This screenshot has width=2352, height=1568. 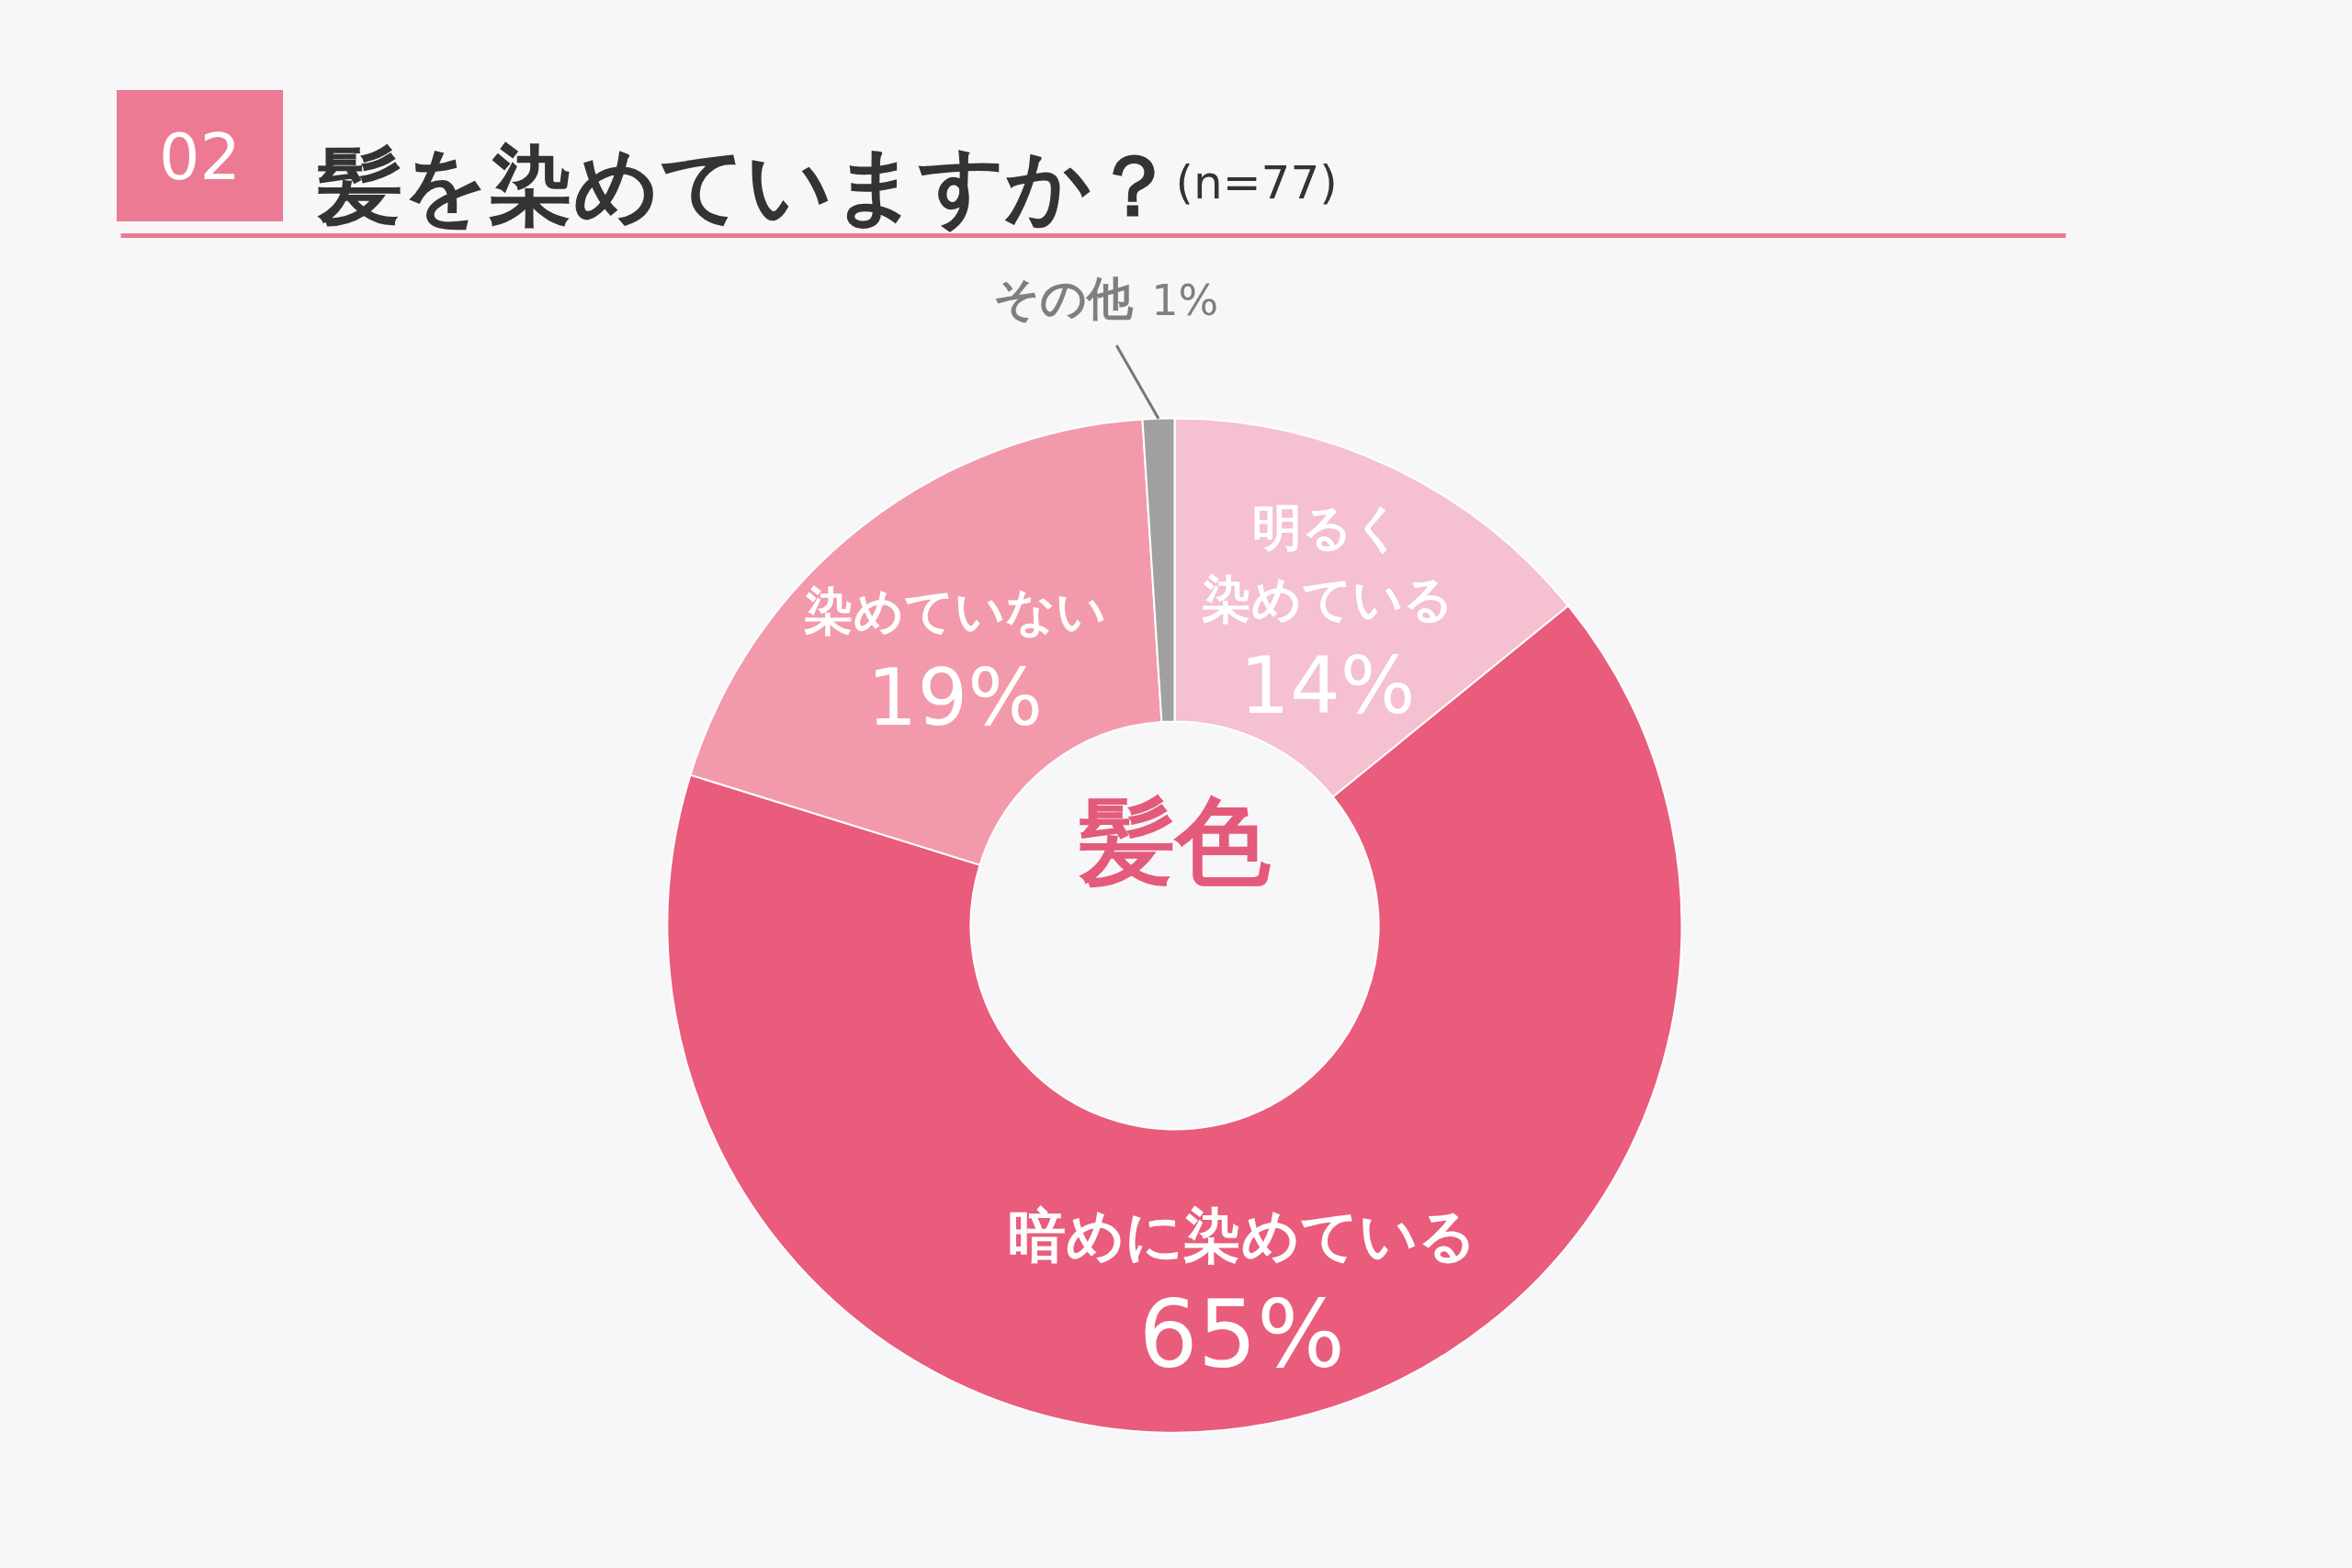 I want to click on text: 髪色, so click(x=1174, y=841).